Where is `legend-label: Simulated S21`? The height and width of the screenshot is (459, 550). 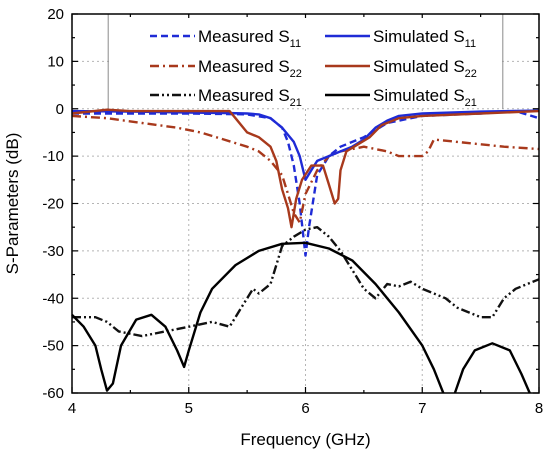 legend-label: Simulated S21 is located at coordinates (425, 97).